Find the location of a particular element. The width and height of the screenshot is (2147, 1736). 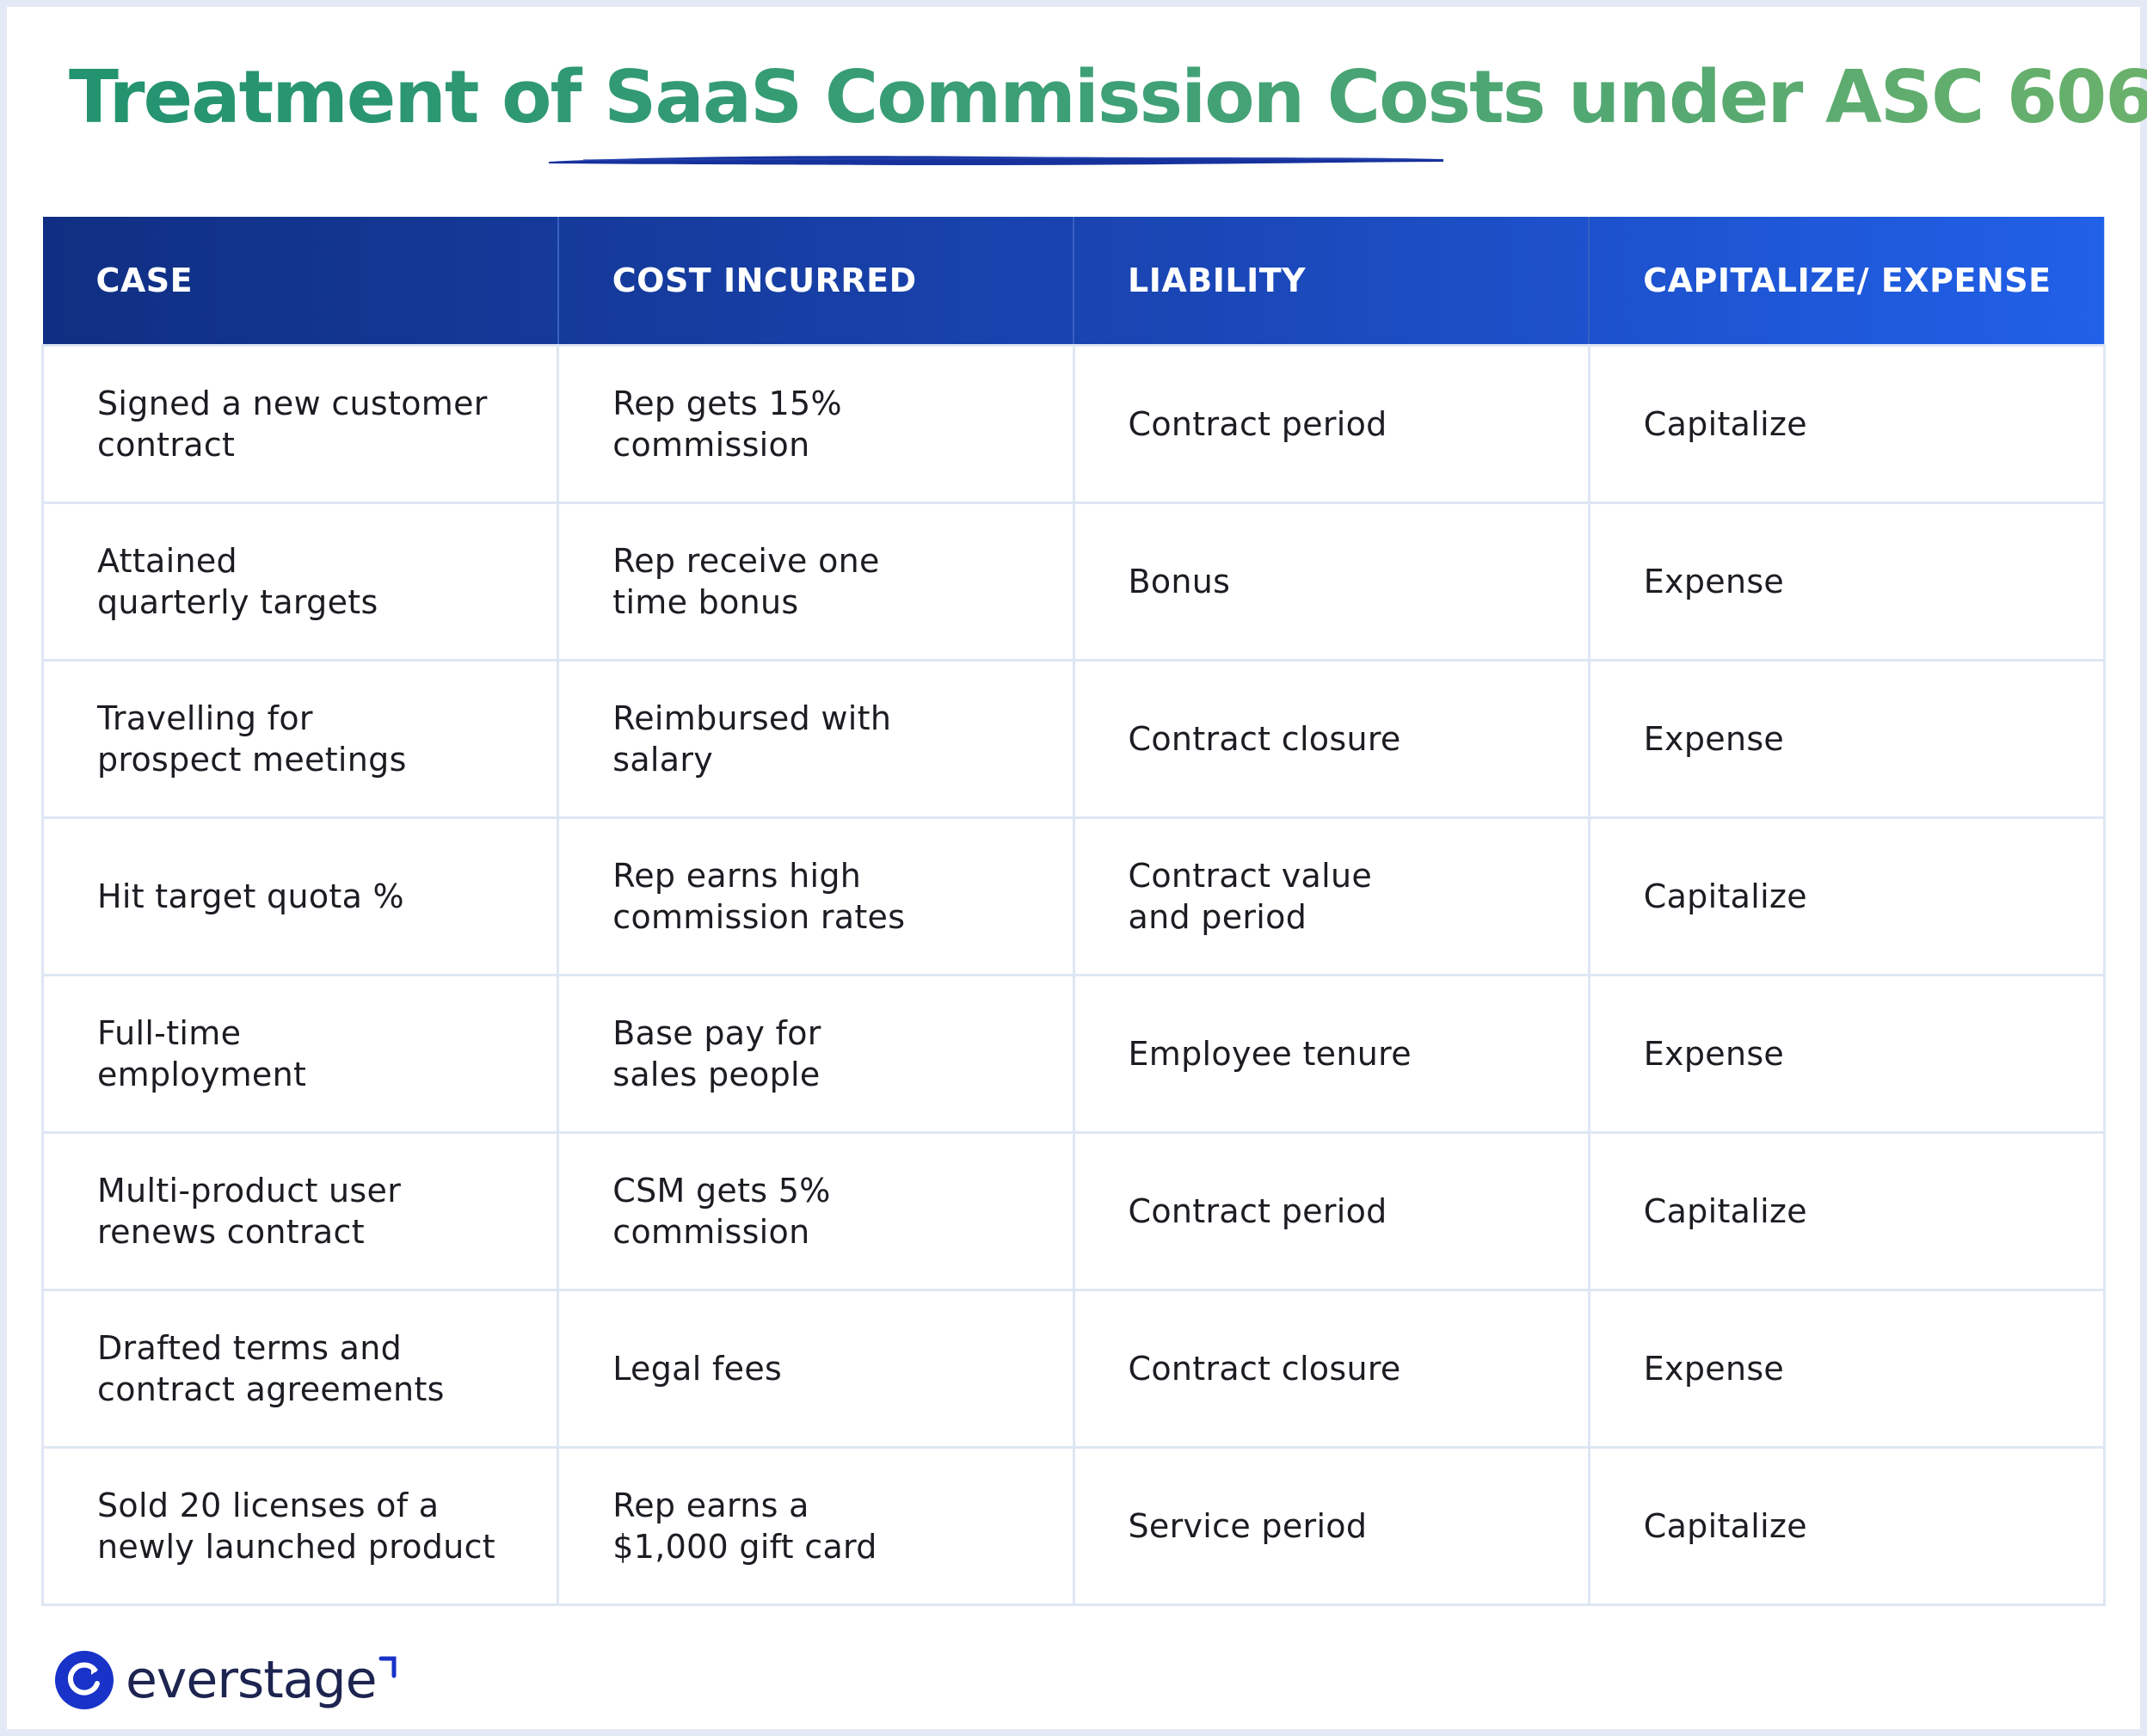

case-cell: Signed a new customer contract is located at coordinates (300, 424).